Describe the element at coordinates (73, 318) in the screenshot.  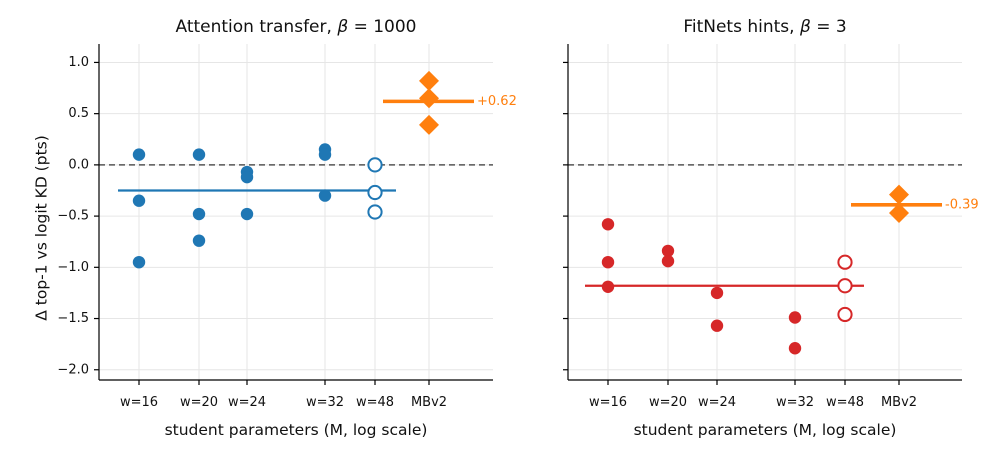
I see `y-tick-label: −1.5` at that location.